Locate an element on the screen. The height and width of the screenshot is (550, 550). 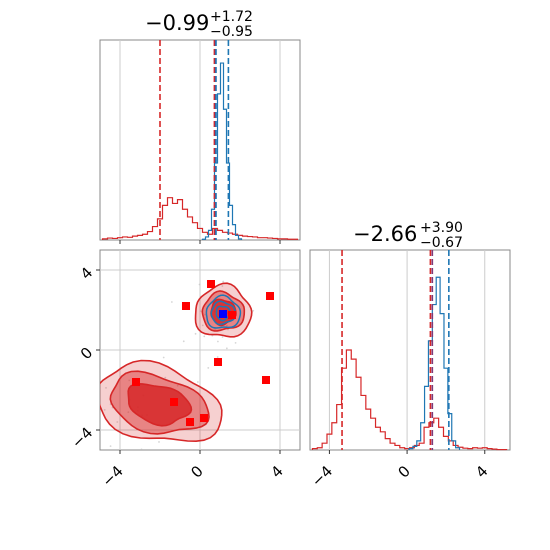
y-tick-label: −4 is located at coordinates (82, 438).